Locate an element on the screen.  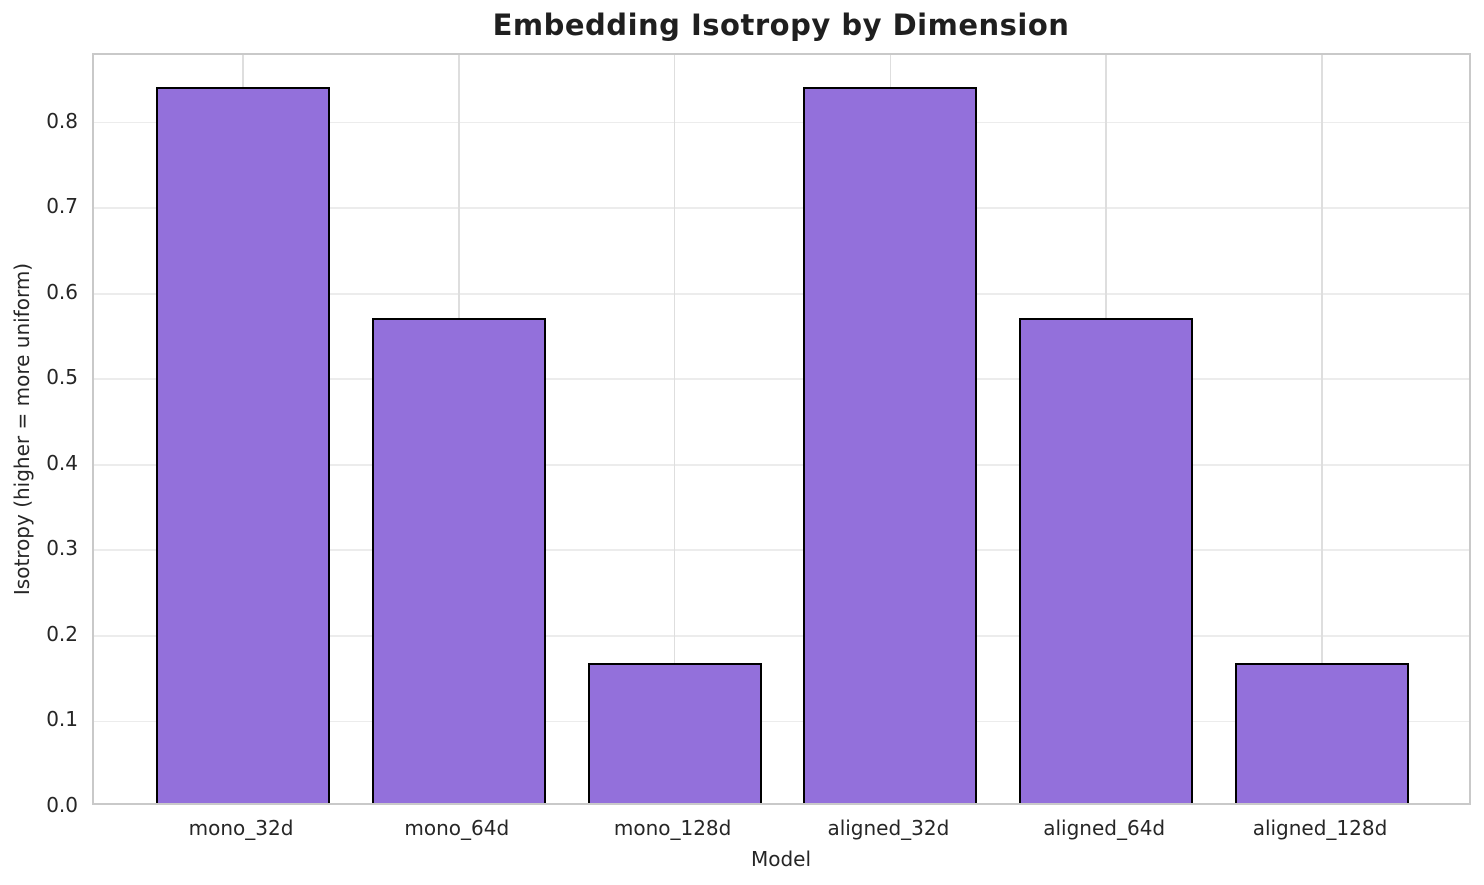
bar-aligned_64d is located at coordinates (1106, 560).